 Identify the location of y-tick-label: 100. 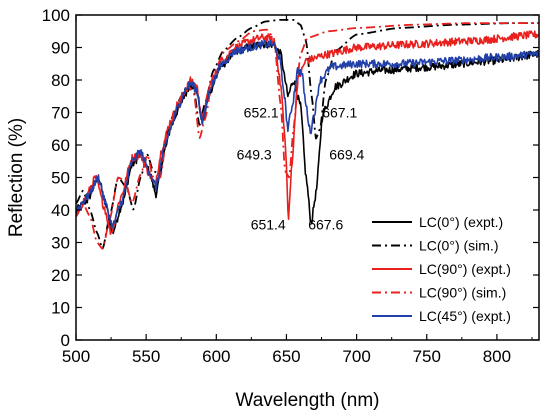
(56, 15).